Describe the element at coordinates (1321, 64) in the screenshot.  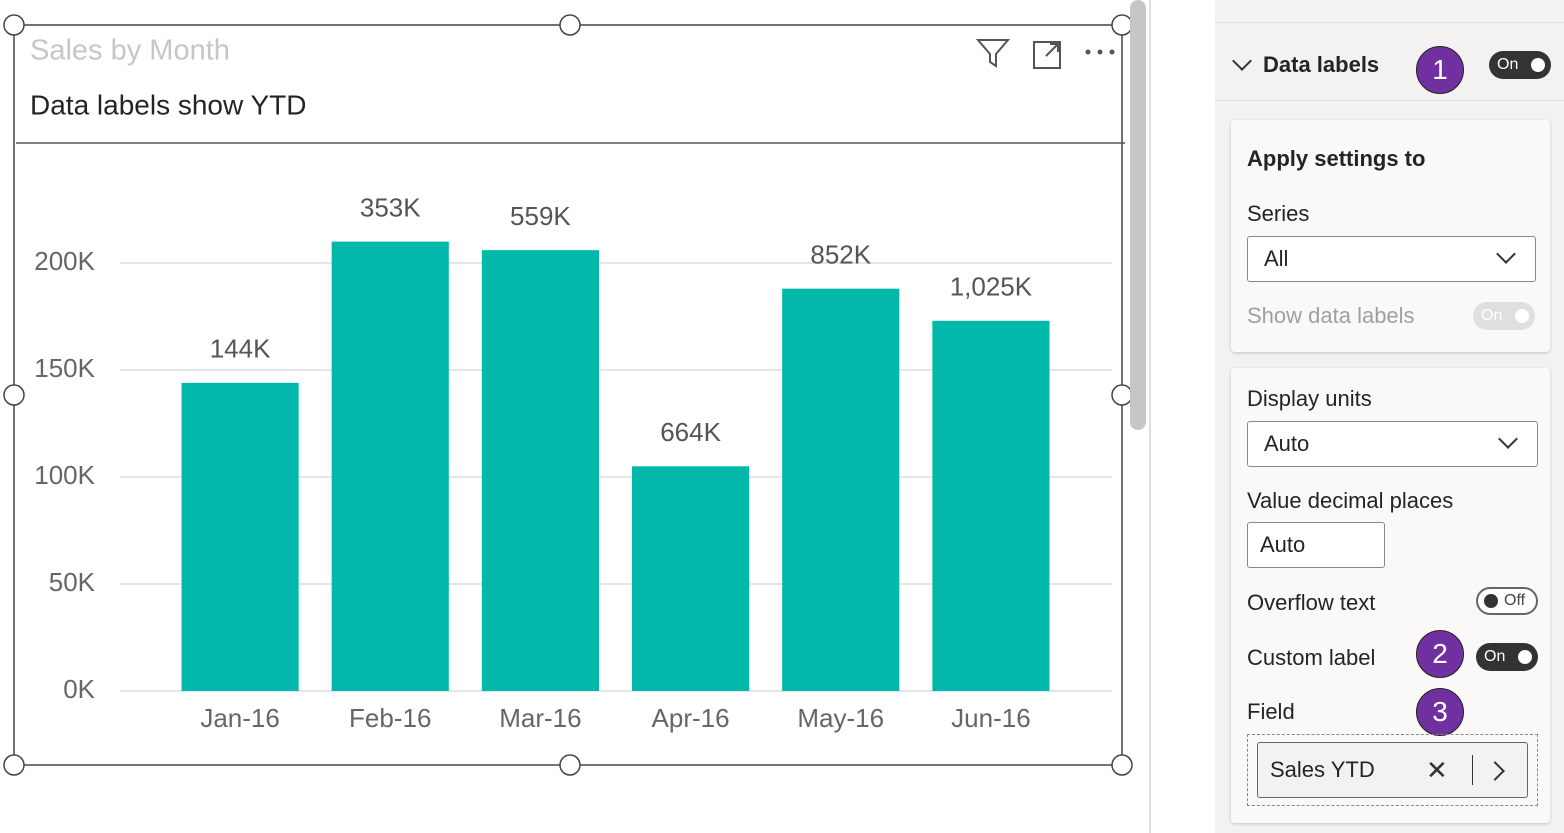
I see `section-title: Data labels` at that location.